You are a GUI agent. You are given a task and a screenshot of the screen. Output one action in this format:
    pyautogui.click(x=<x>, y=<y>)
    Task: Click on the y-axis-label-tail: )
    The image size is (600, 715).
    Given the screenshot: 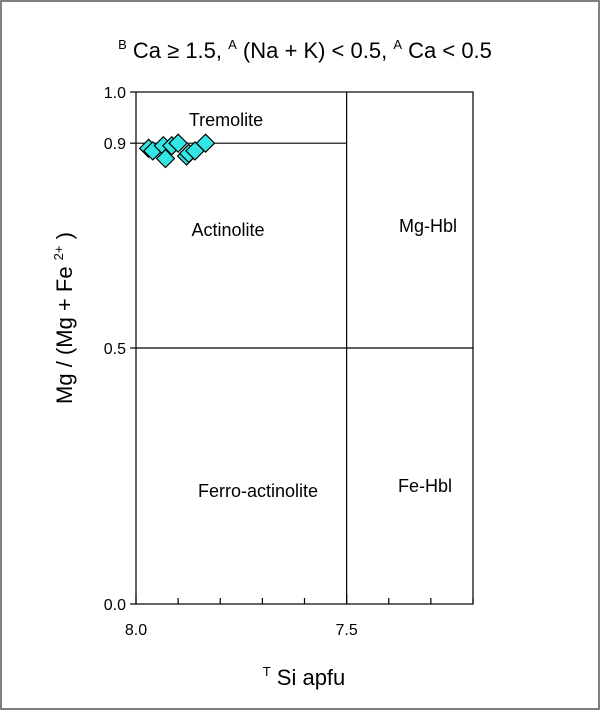 What is the action you would take?
    pyautogui.click(x=64, y=235)
    